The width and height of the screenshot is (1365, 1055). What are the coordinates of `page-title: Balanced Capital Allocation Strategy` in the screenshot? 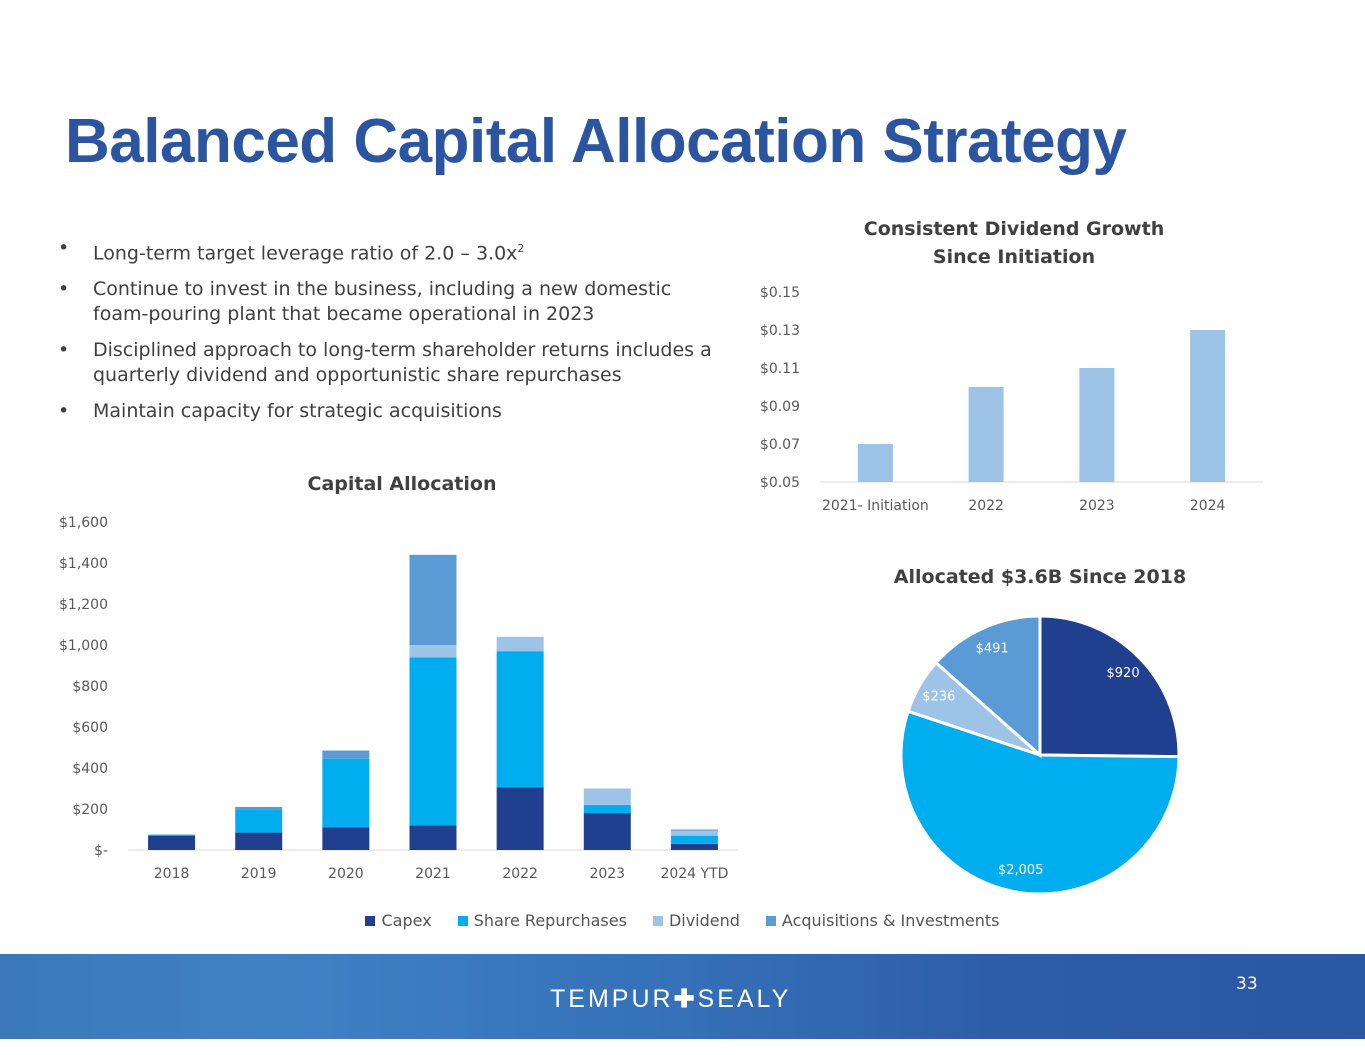 It's located at (596, 141).